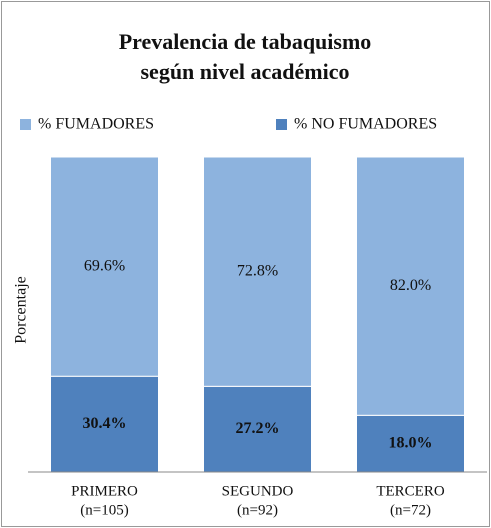 The width and height of the screenshot is (491, 528). What do you see at coordinates (21, 310) in the screenshot?
I see `y-axis-label: Porcentaje` at bounding box center [21, 310].